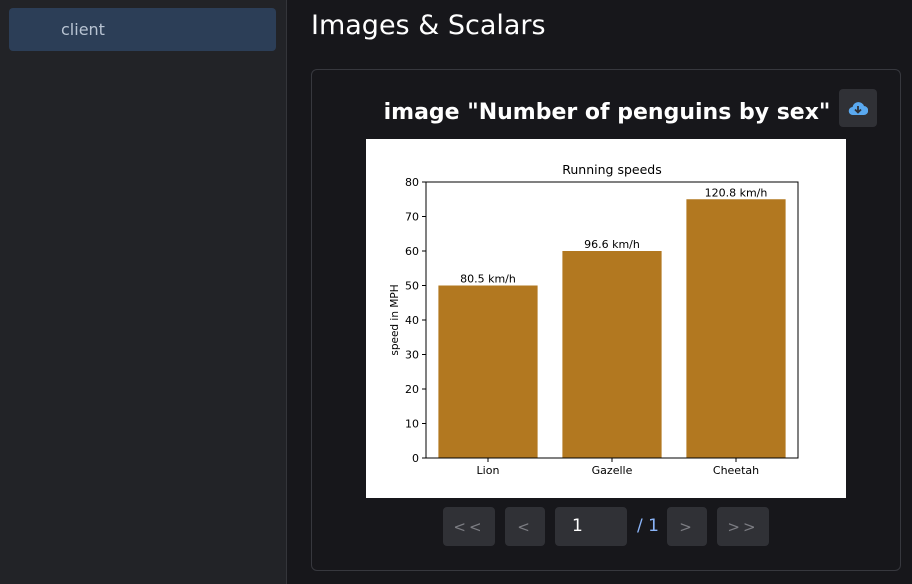  What do you see at coordinates (525, 526) in the screenshot?
I see `prev-page-button: <` at bounding box center [525, 526].